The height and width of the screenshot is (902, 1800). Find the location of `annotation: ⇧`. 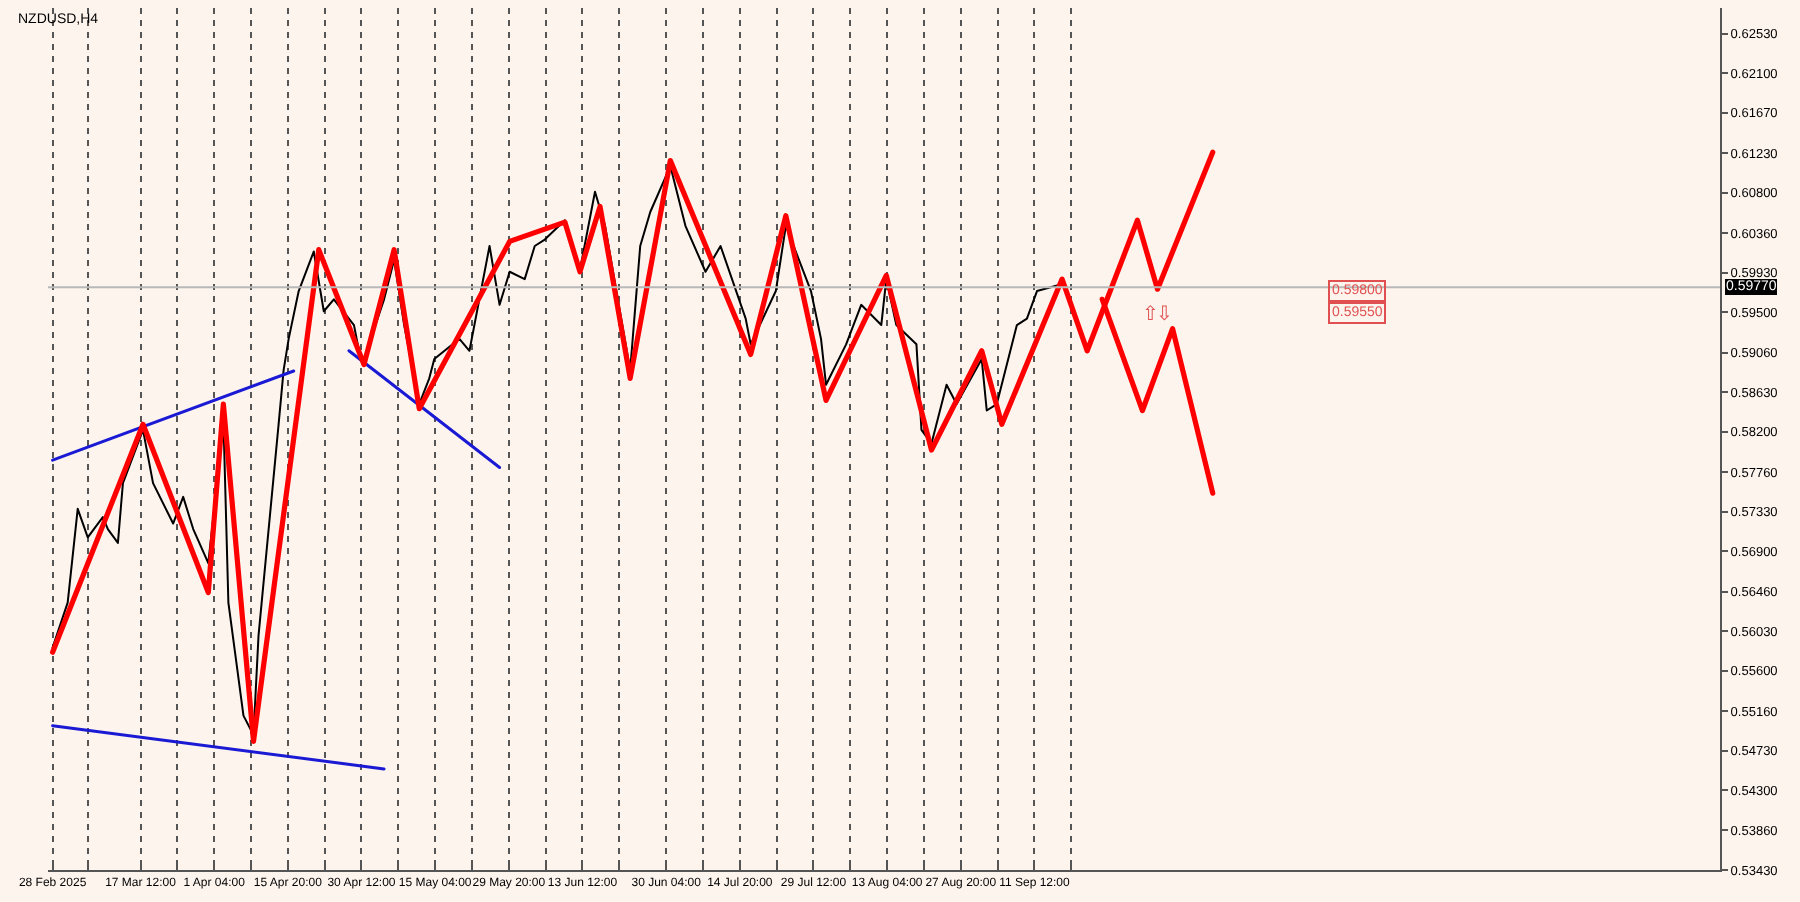

annotation: ⇧ is located at coordinates (1150, 315).